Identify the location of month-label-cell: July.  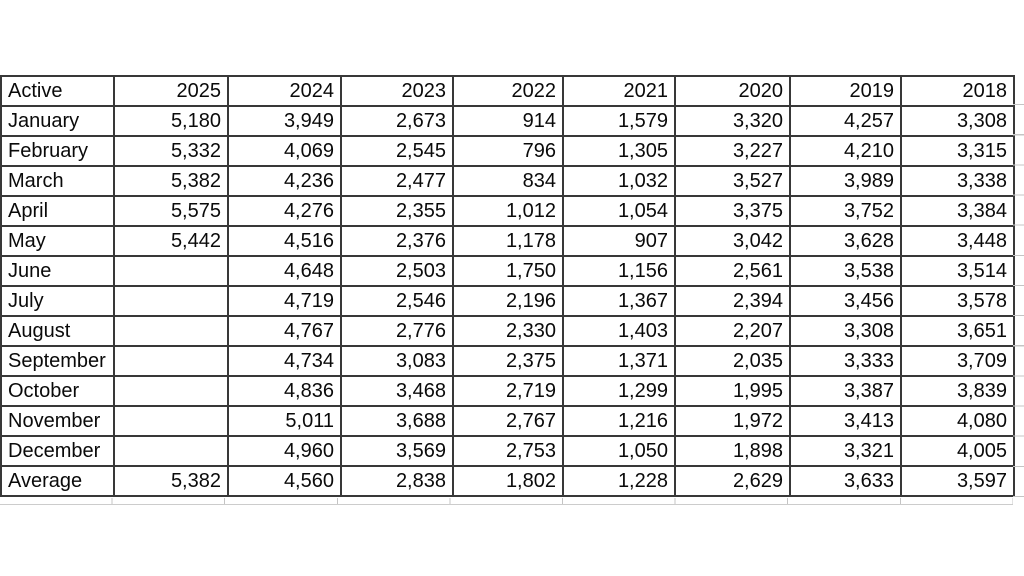
(57, 301).